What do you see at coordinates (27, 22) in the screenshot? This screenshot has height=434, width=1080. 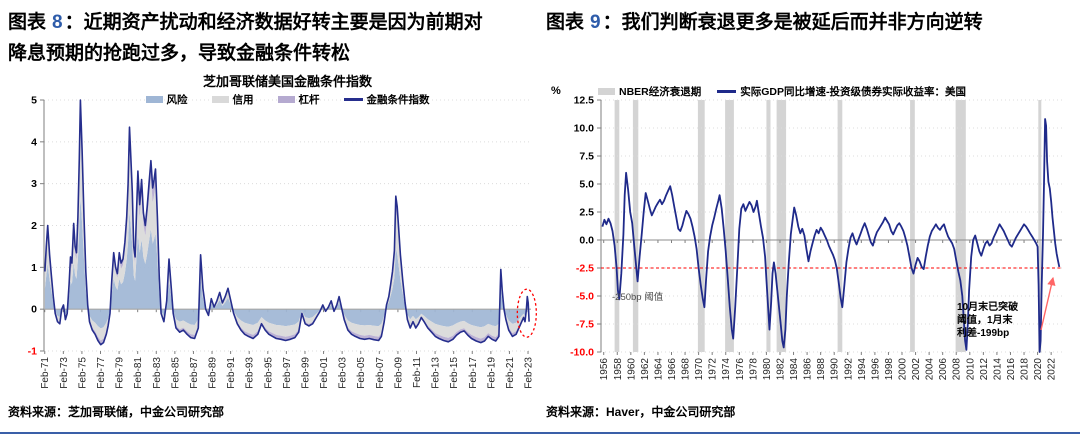 I see `figure8-label: 图表` at bounding box center [27, 22].